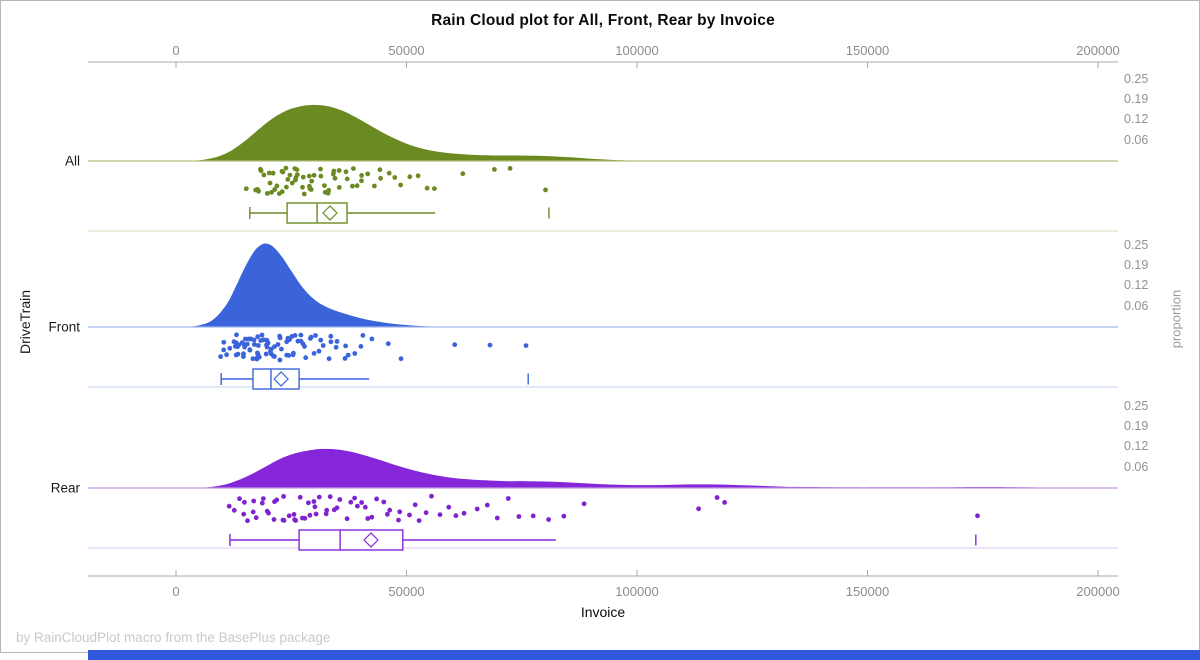 Image resolution: width=1200 pixels, height=660 pixels. I want to click on bottom-blue-bar, so click(644, 655).